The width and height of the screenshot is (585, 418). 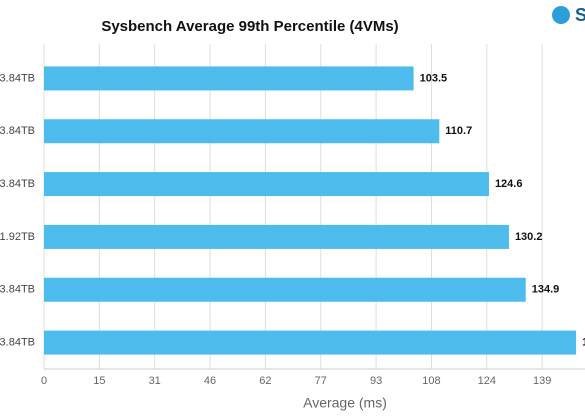 I want to click on x-tick-label: 93, so click(x=376, y=381).